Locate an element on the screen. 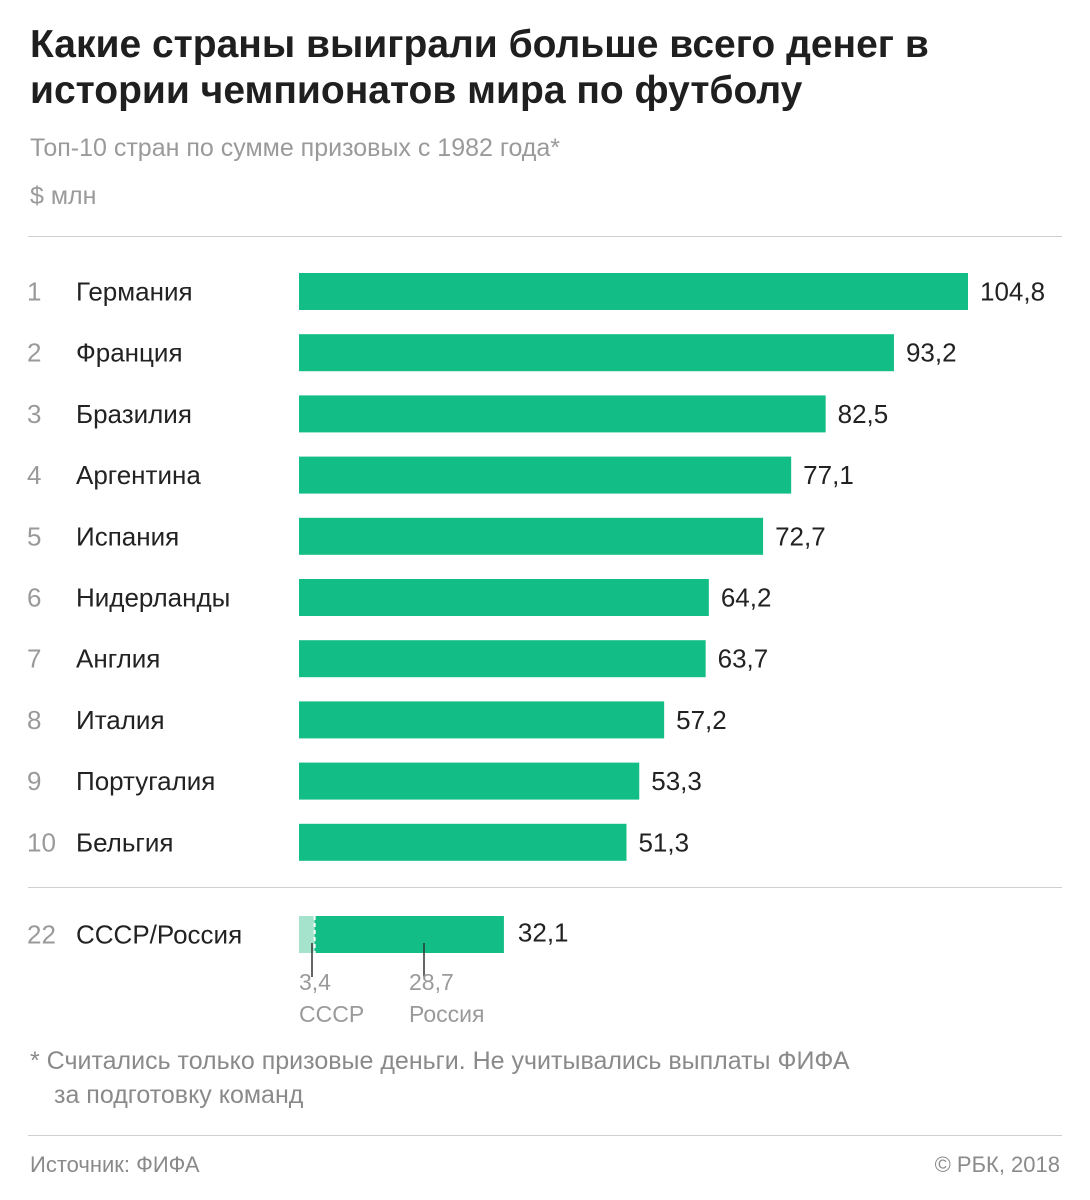 The height and width of the screenshot is (1200, 1090). rank-label: 9 is located at coordinates (34, 781).